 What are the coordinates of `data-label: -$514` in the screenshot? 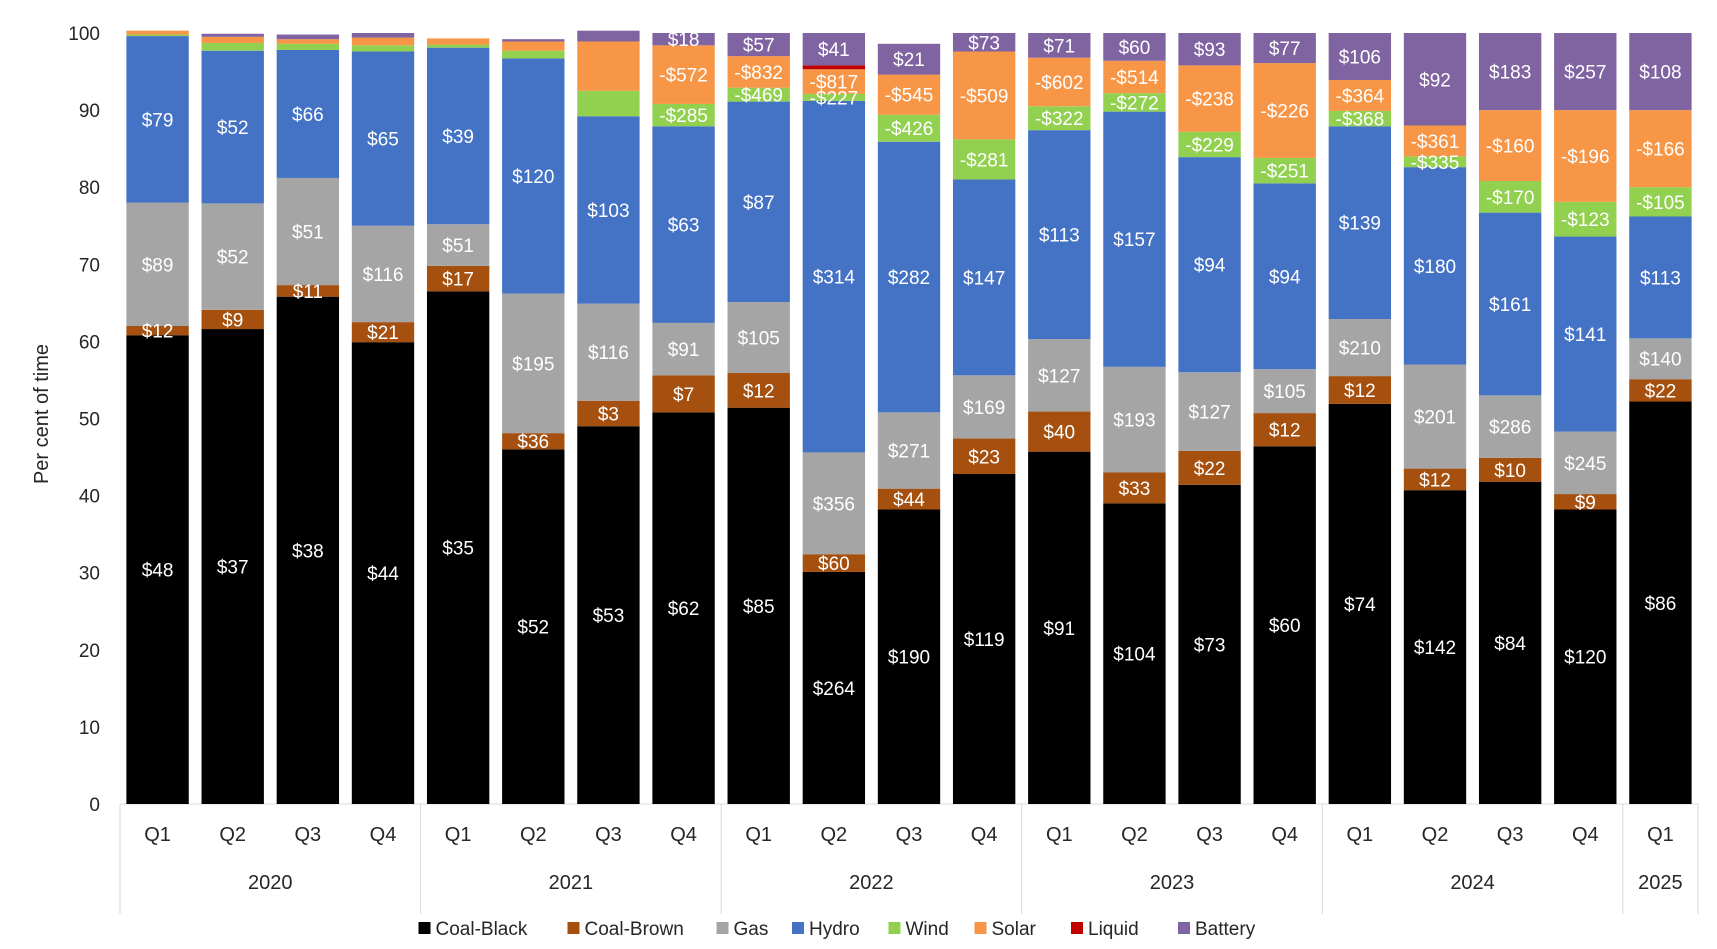 It's located at (1134, 78).